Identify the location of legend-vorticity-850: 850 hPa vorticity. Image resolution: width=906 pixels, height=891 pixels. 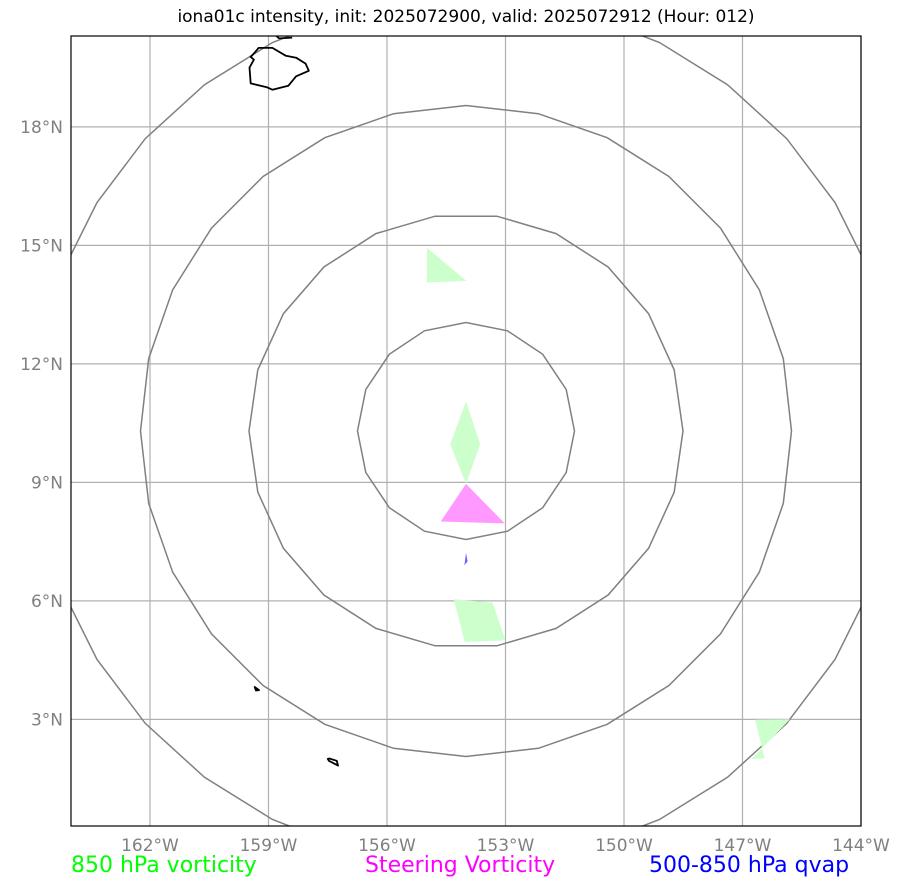
(164, 865).